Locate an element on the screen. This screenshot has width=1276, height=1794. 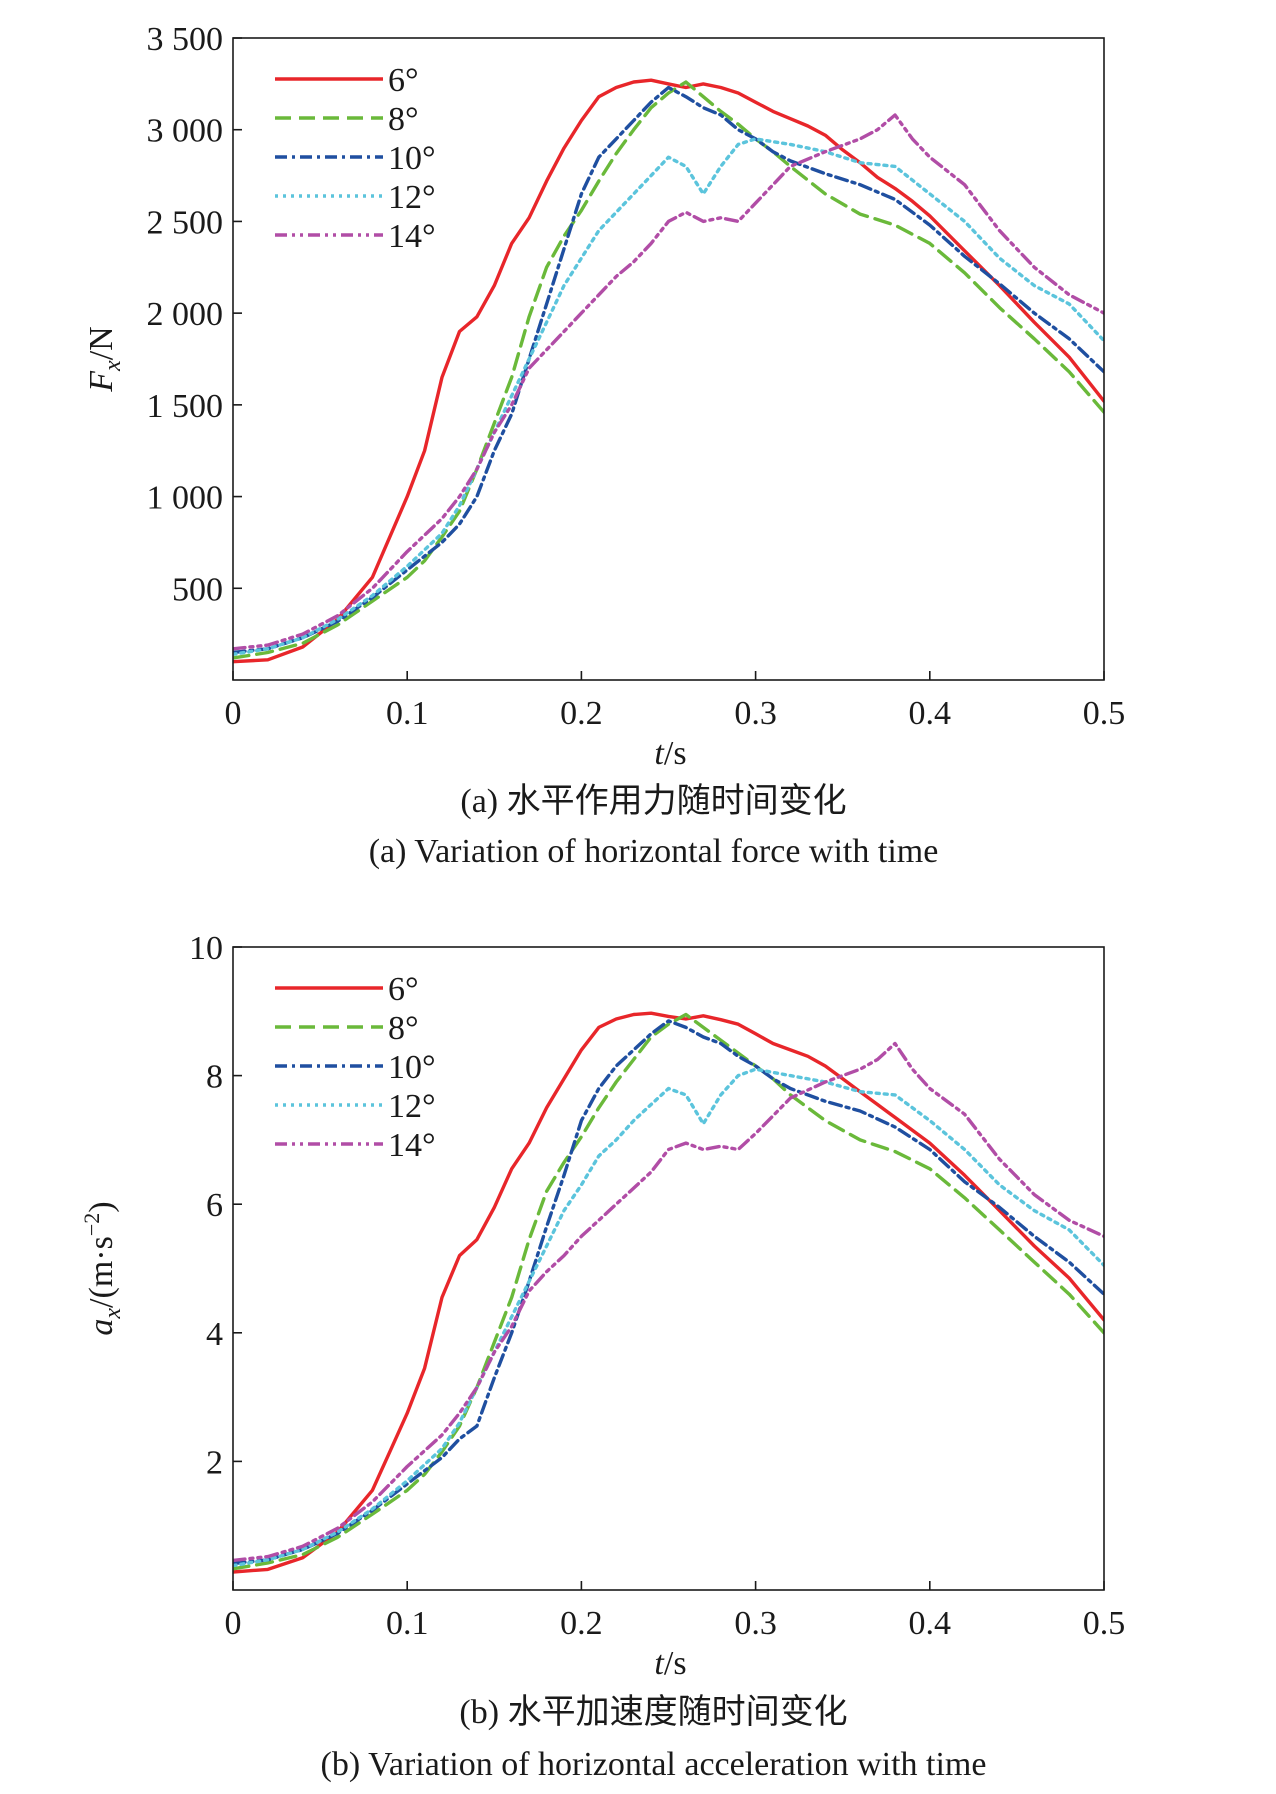
y-tick-label: 3 500 is located at coordinates (185, 39).